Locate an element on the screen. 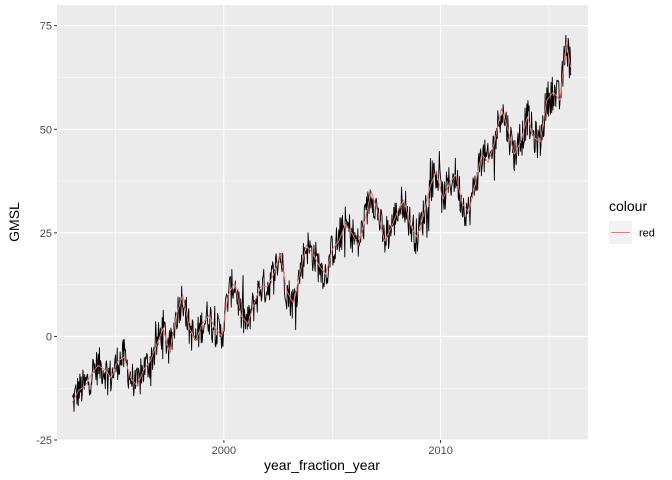 The image size is (672, 480). y-axis-title: GMSL is located at coordinates (14, 222).